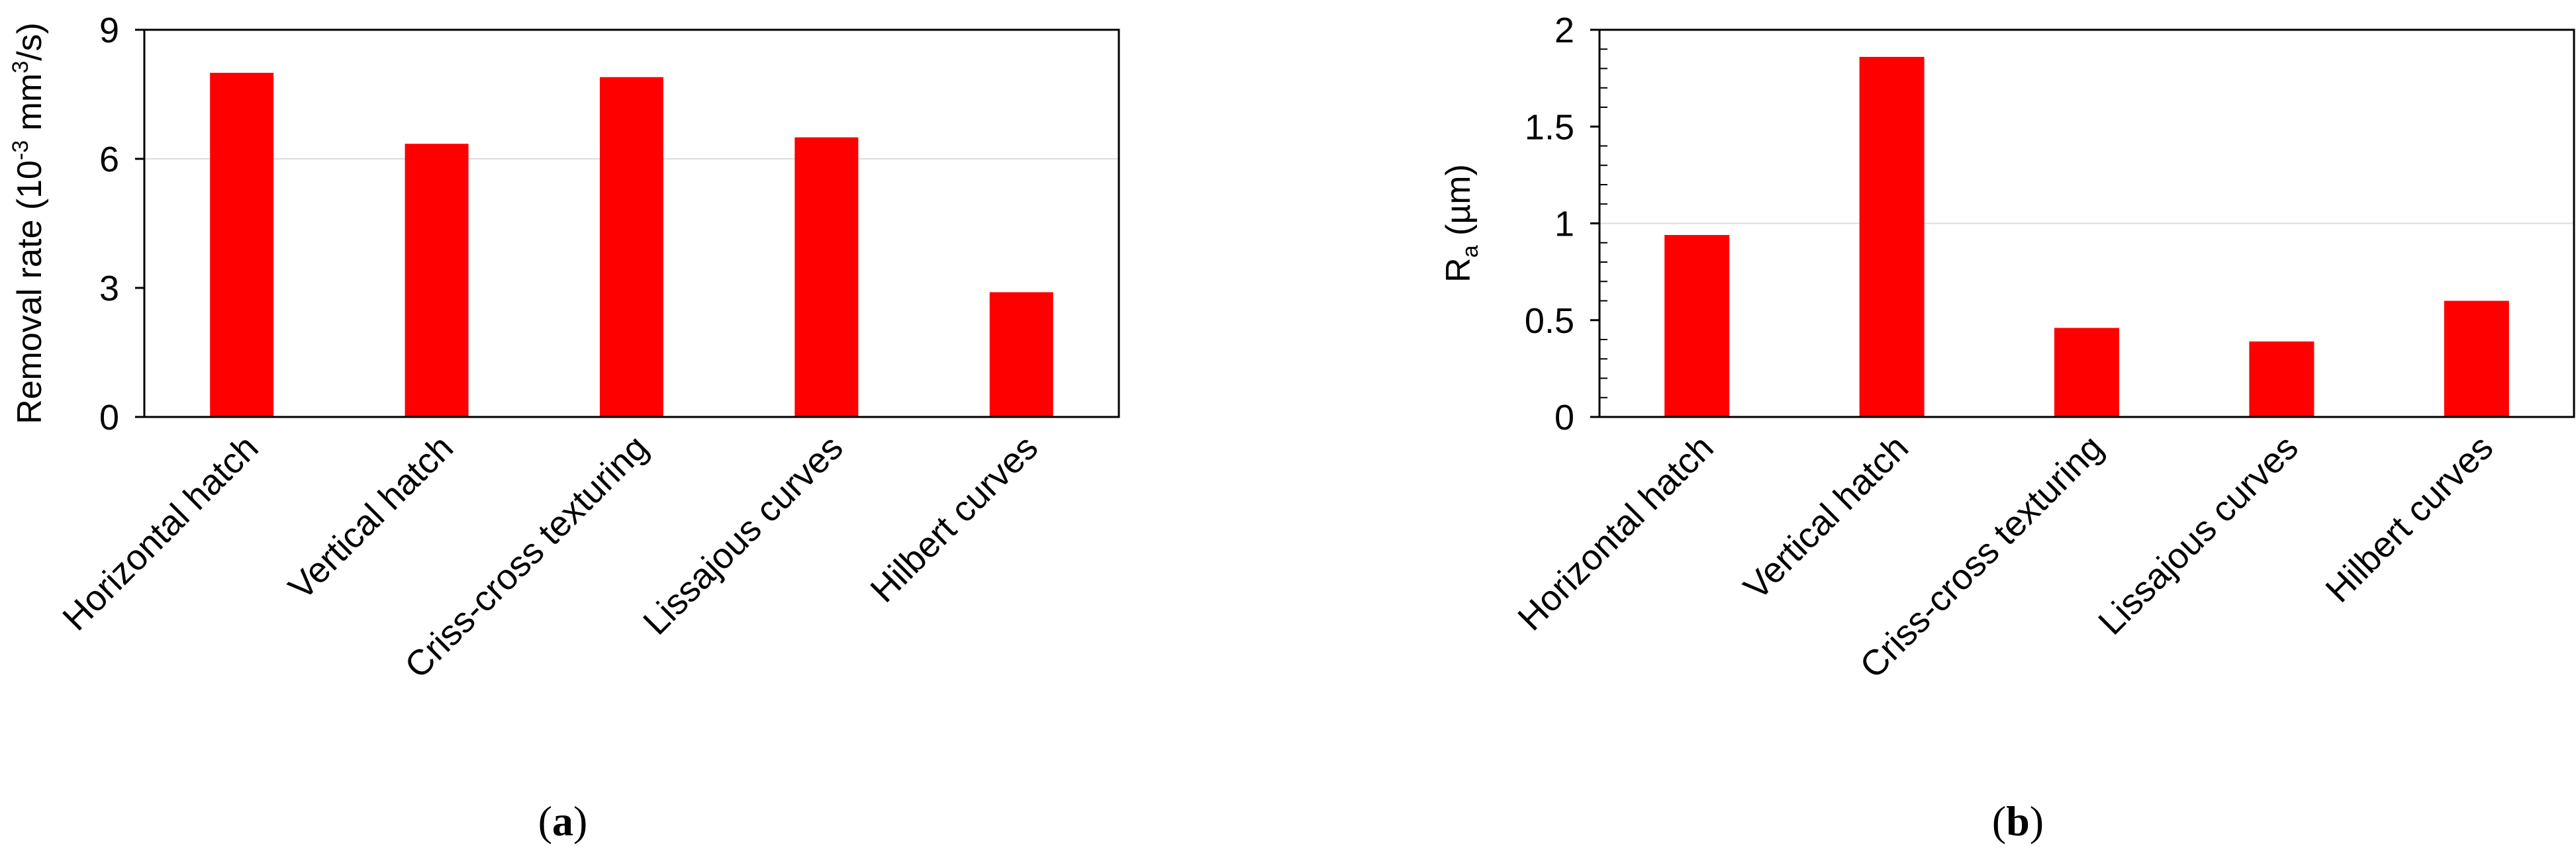  I want to click on panel-label: (b), so click(2018, 821).